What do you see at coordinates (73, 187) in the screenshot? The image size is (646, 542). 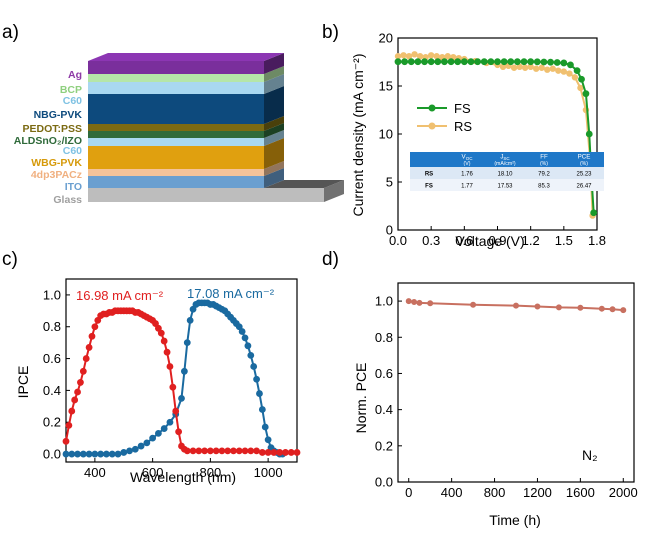 I see `stack-layer-label: ITO` at bounding box center [73, 187].